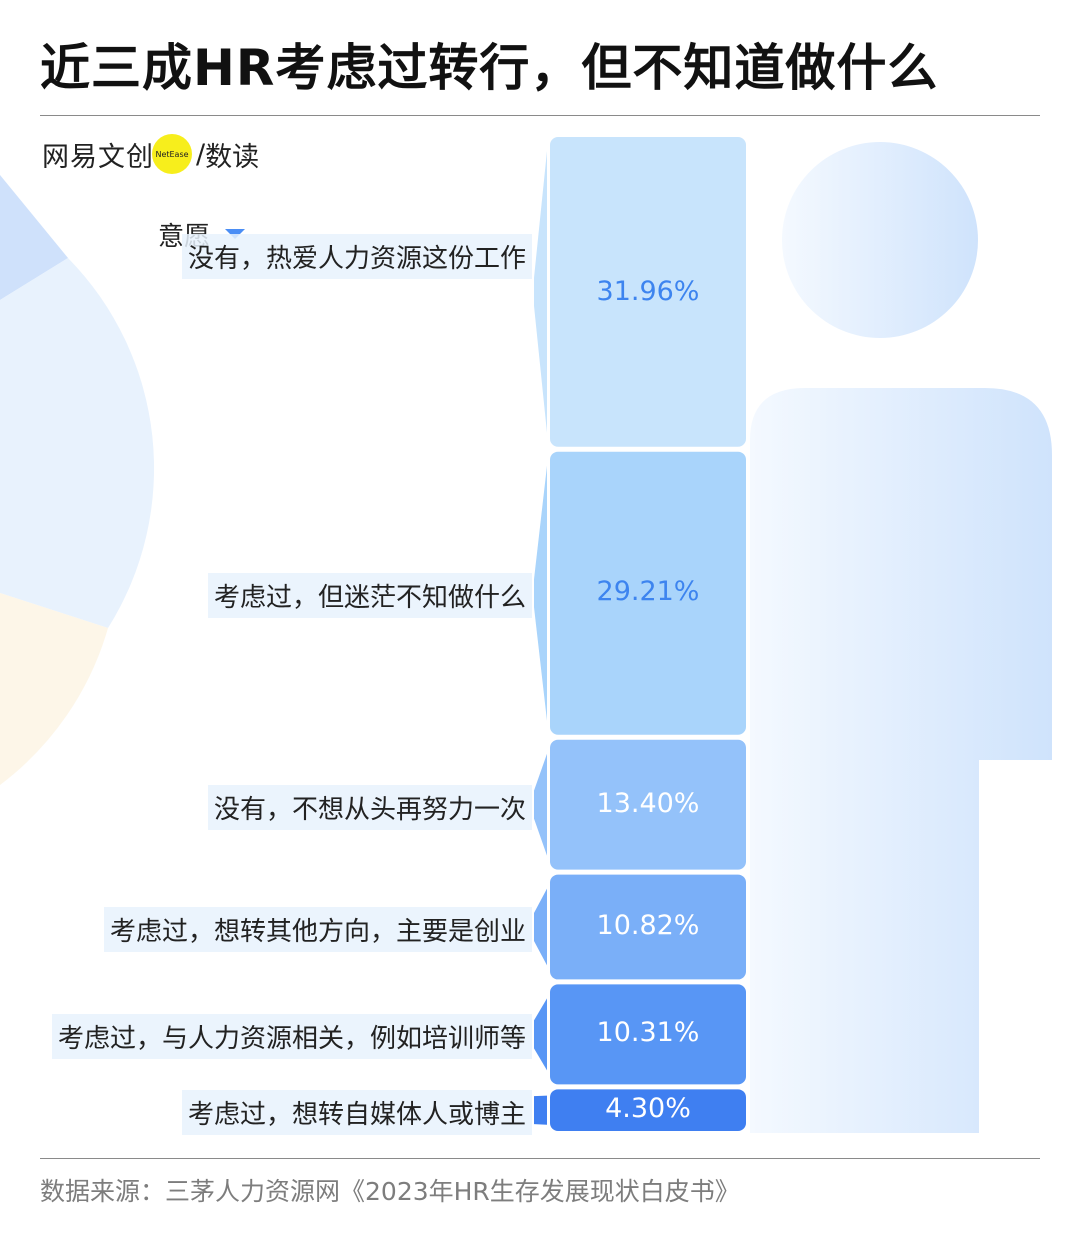  Describe the element at coordinates (98, 157) in the screenshot. I see `brand-name: 网易文创` at that location.